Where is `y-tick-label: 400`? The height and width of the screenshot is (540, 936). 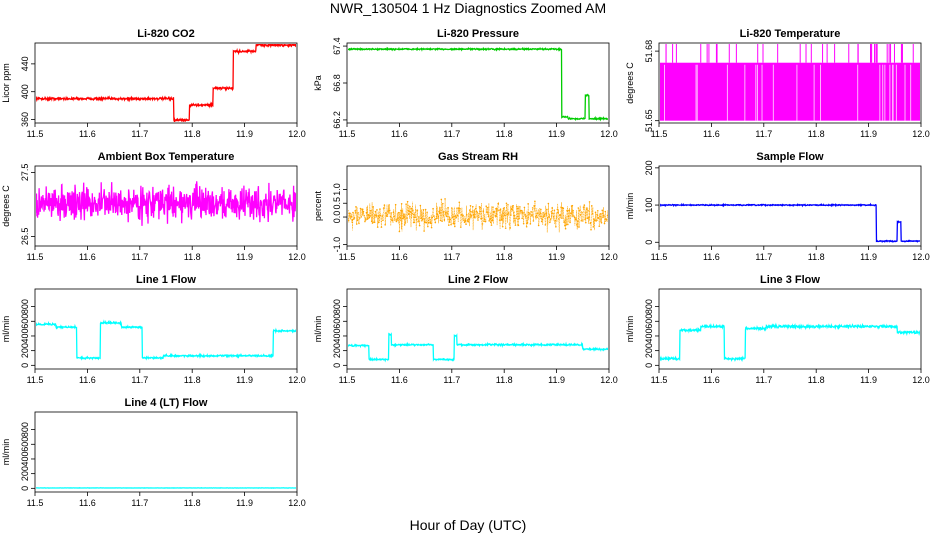
y-tick-label: 400 is located at coordinates (649, 335).